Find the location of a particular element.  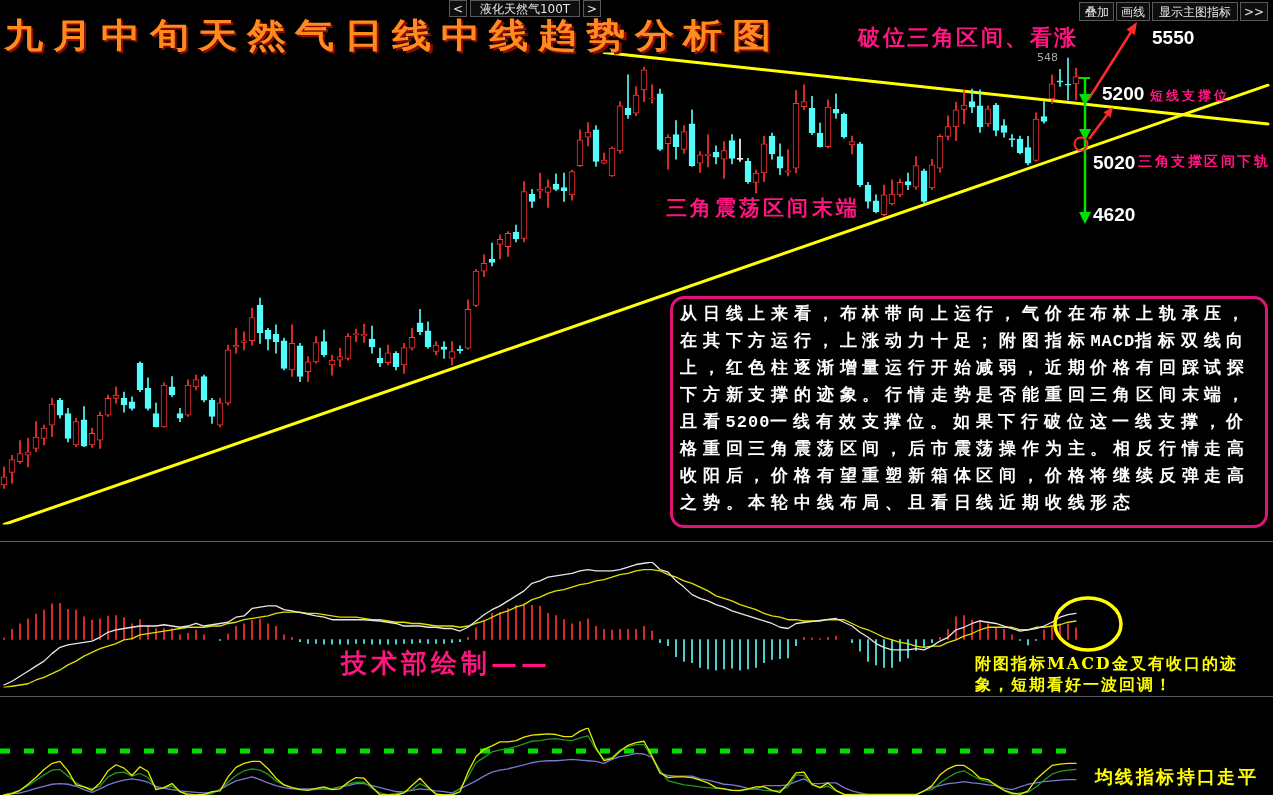

next-button: > is located at coordinates (592, 8).